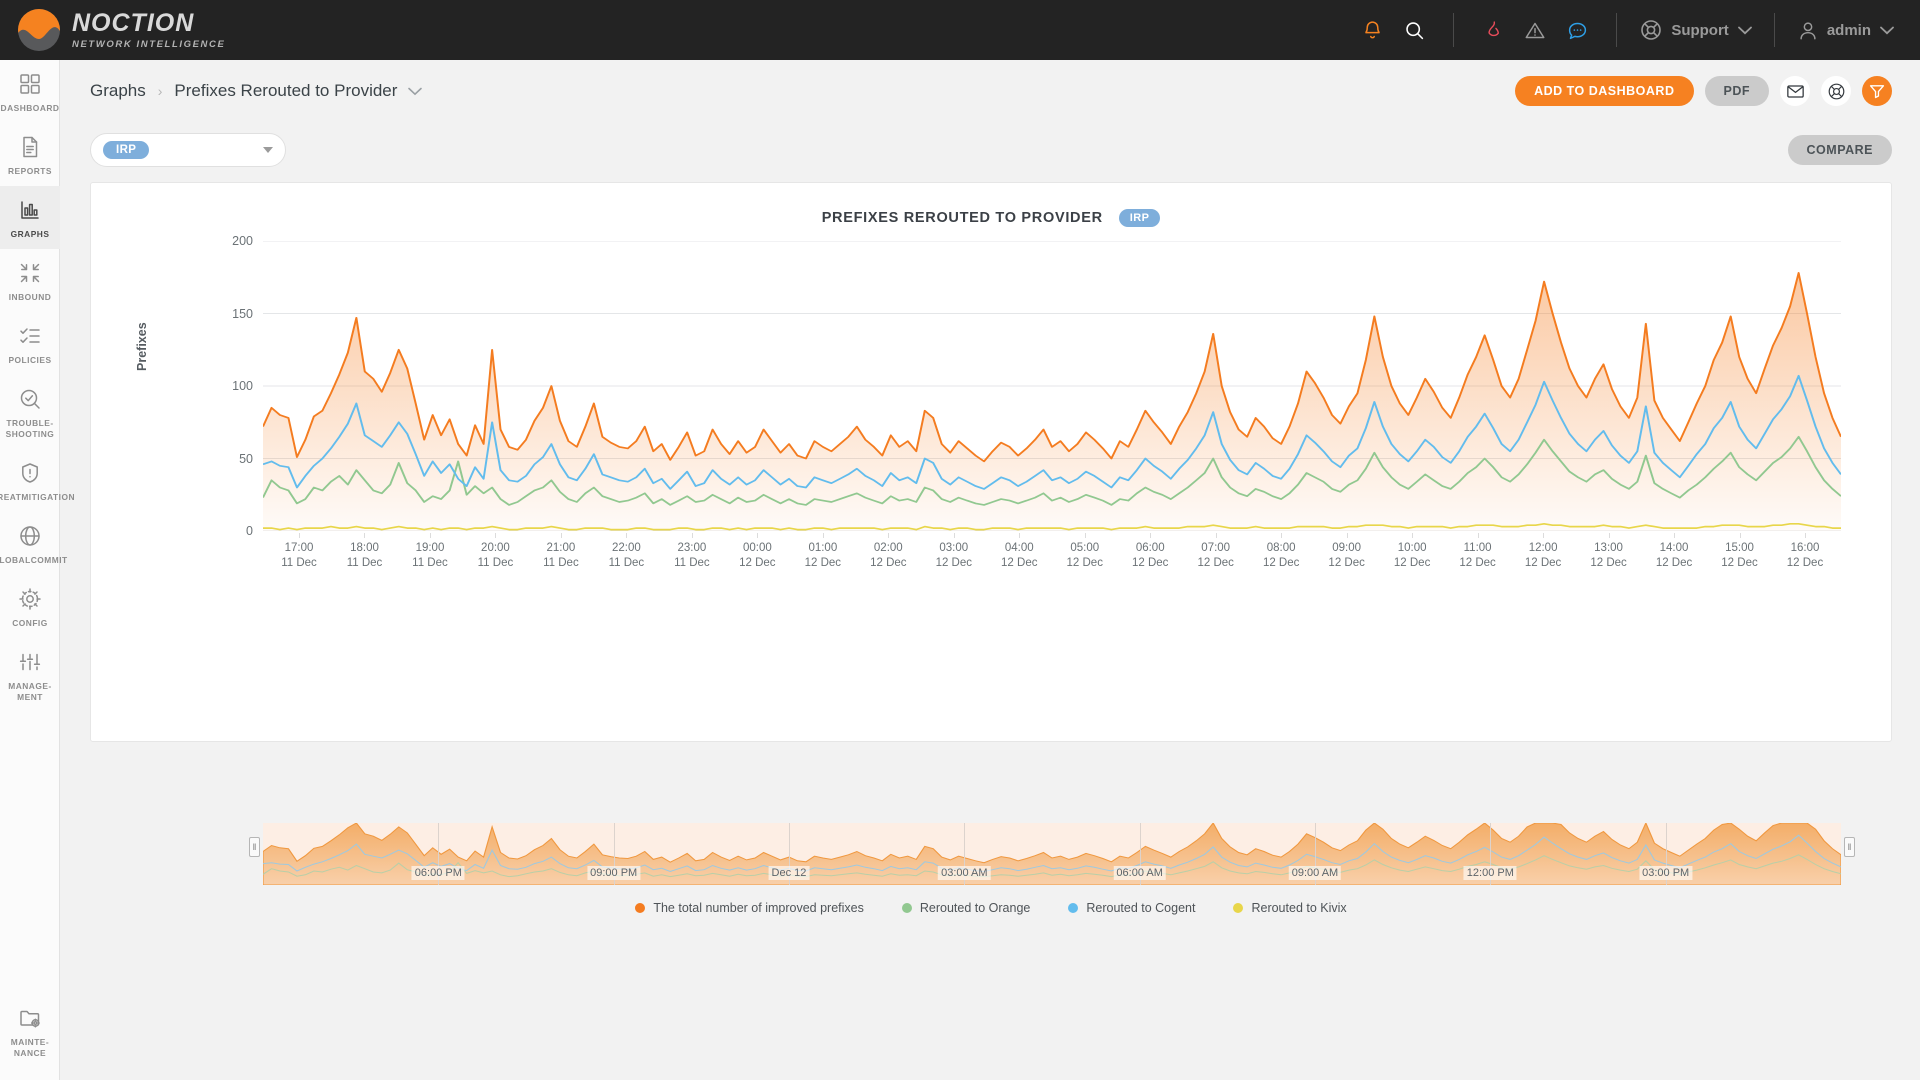 This screenshot has width=1920, height=1080. I want to click on x-tick-label: 21:00 11 Dec, so click(561, 555).